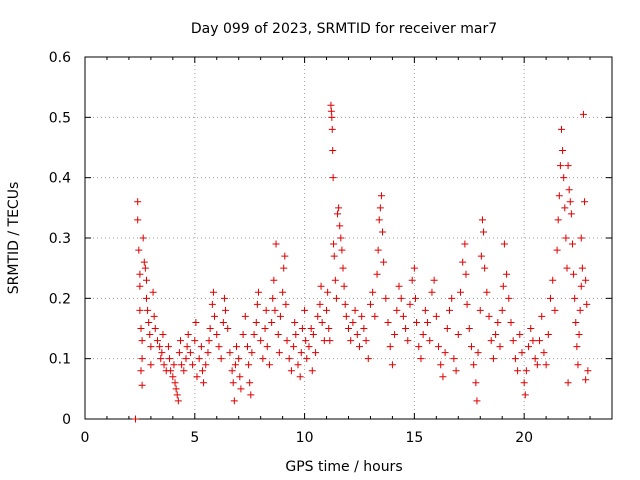 Image resolution: width=640 pixels, height=480 pixels. I want to click on y-tick-label: 0.5, so click(60, 118).